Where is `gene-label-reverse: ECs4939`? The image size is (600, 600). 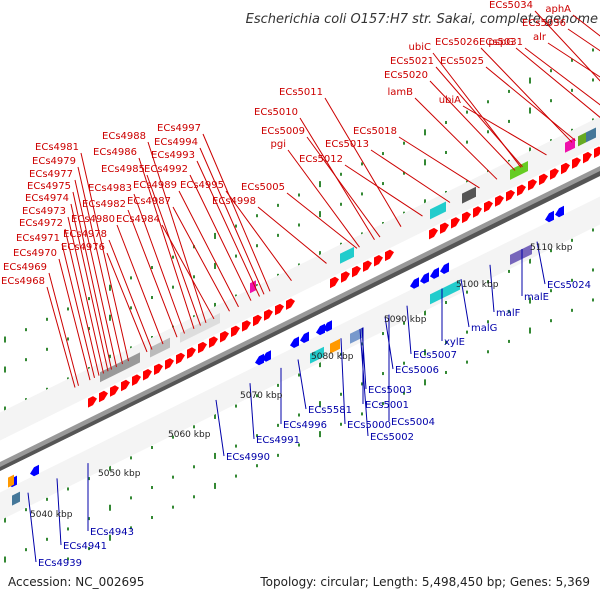 gene-label-reverse: ECs4939 is located at coordinates (60, 563).